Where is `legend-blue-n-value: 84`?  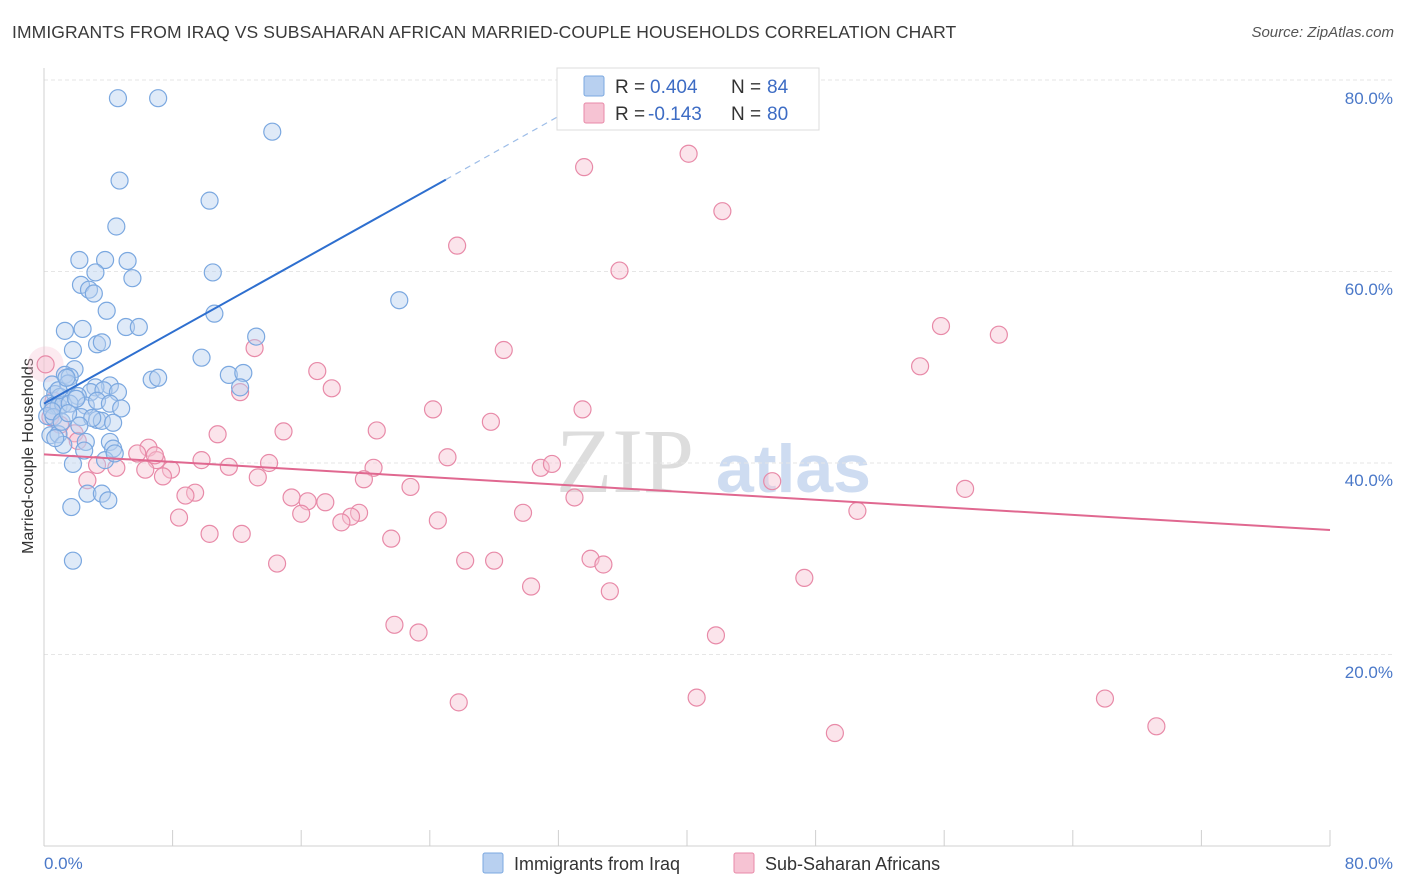 legend-blue-n-value: 84 is located at coordinates (778, 87).